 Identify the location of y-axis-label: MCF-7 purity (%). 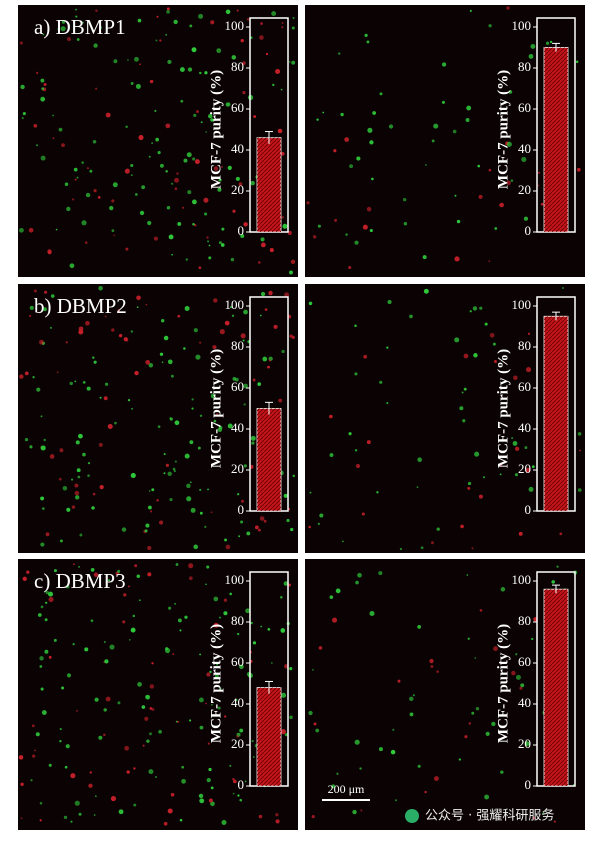
(216, 683).